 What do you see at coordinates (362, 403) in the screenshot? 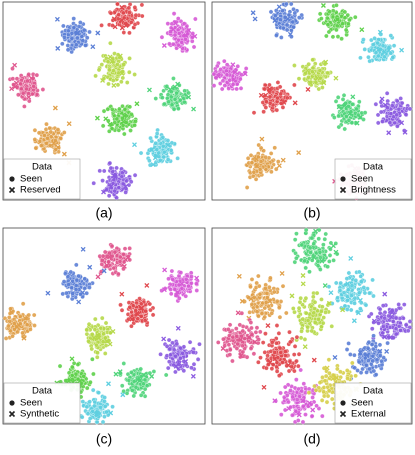
I see `legend-label: Seen` at bounding box center [362, 403].